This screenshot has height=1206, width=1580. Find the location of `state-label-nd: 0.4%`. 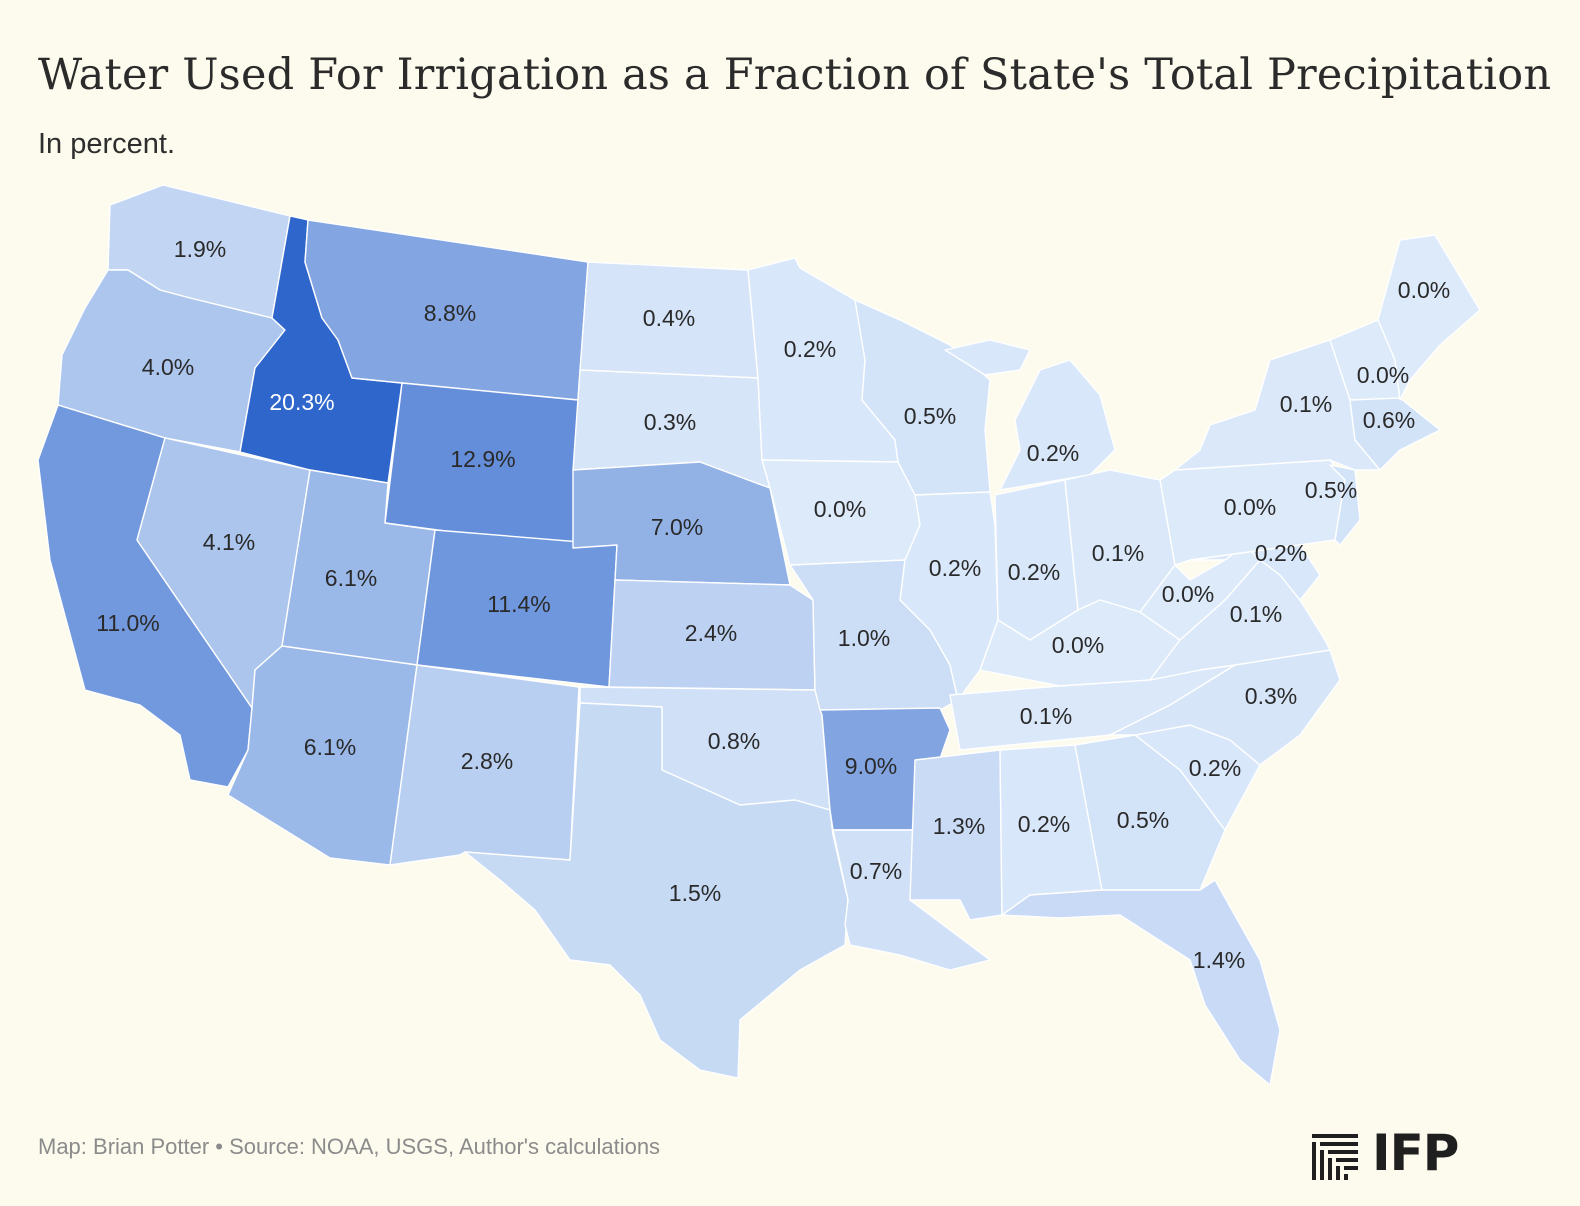

state-label-nd: 0.4% is located at coordinates (669, 318).